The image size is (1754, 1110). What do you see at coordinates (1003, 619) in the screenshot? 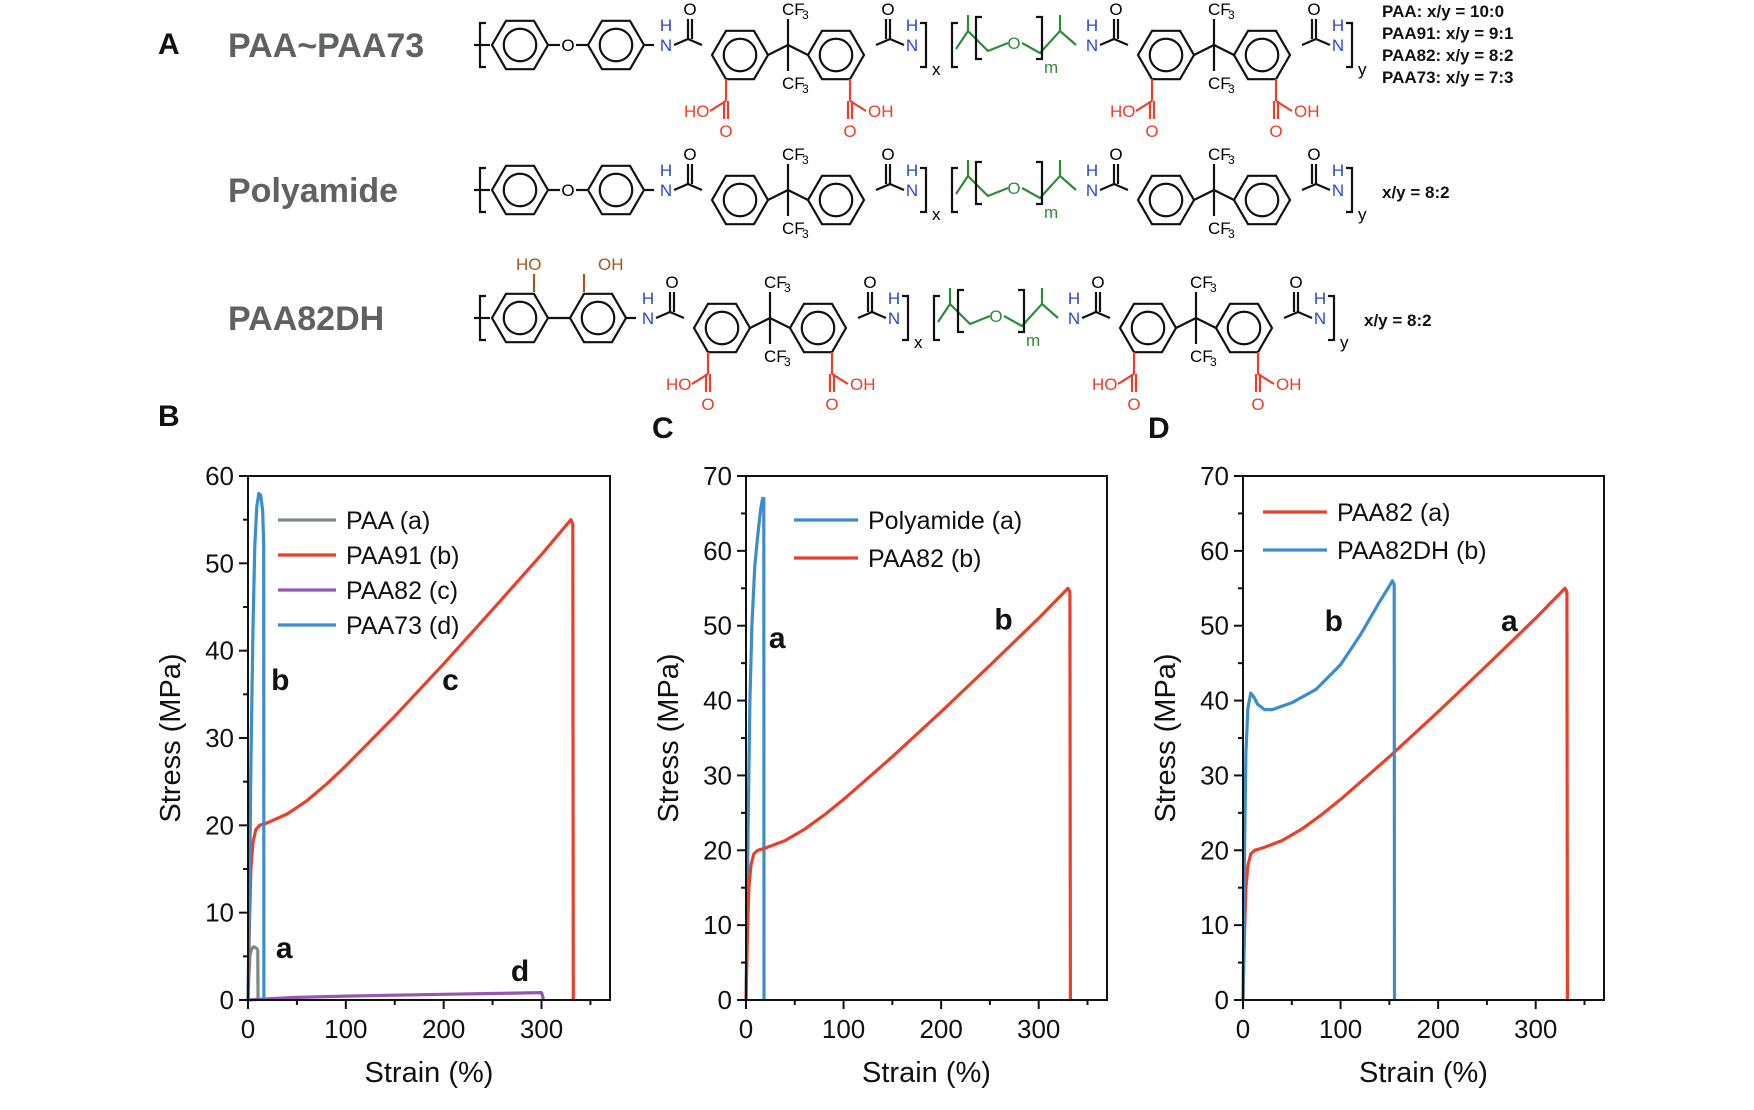
I see `curve-annotation: b` at bounding box center [1003, 619].